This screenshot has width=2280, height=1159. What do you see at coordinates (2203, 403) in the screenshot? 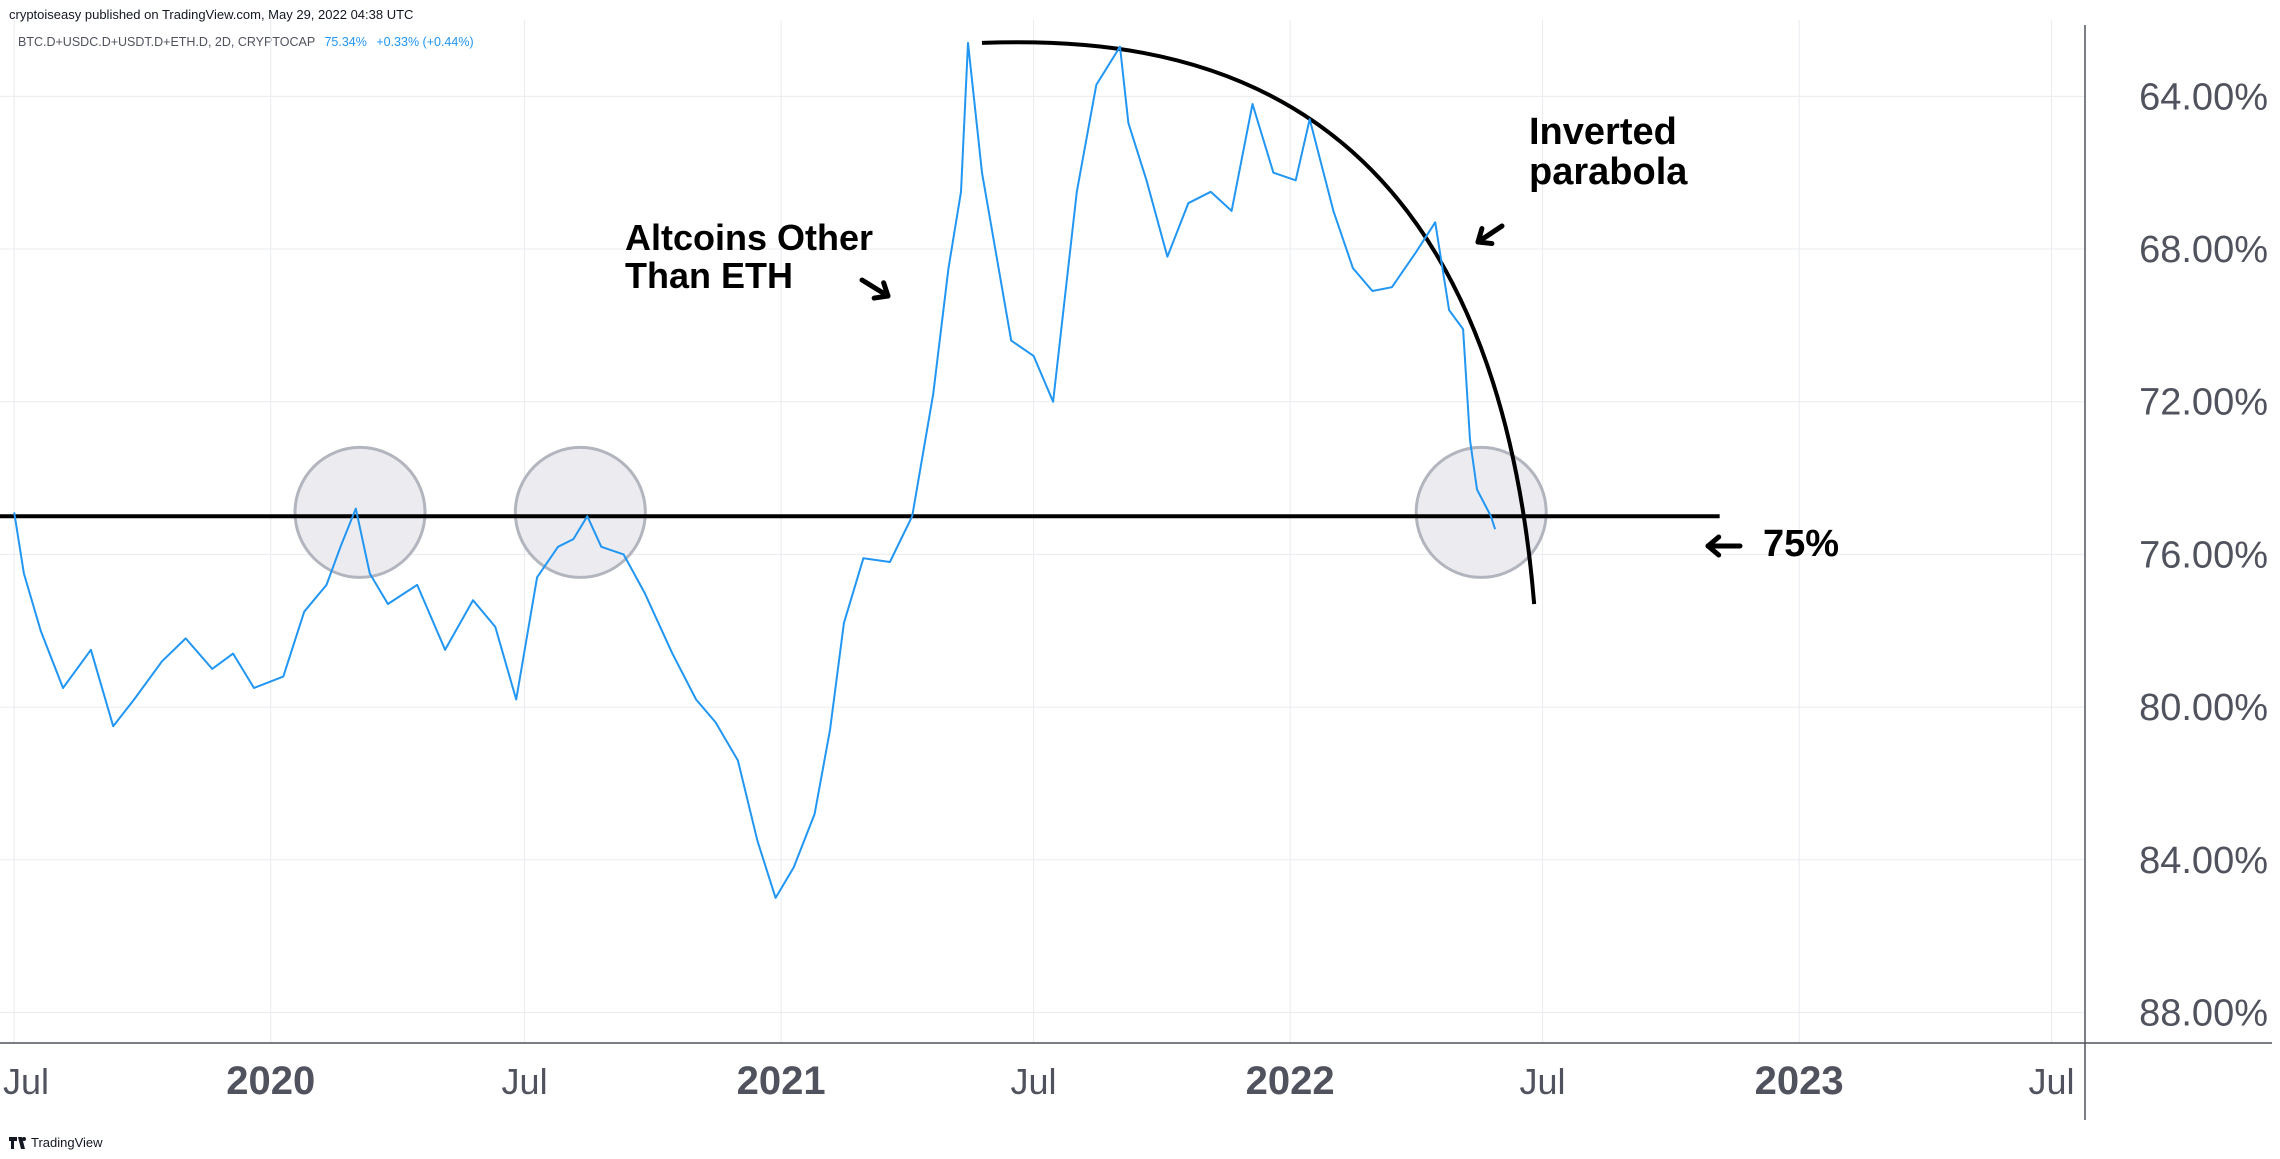
I see `y-tick-label: 72.00%` at bounding box center [2203, 403].